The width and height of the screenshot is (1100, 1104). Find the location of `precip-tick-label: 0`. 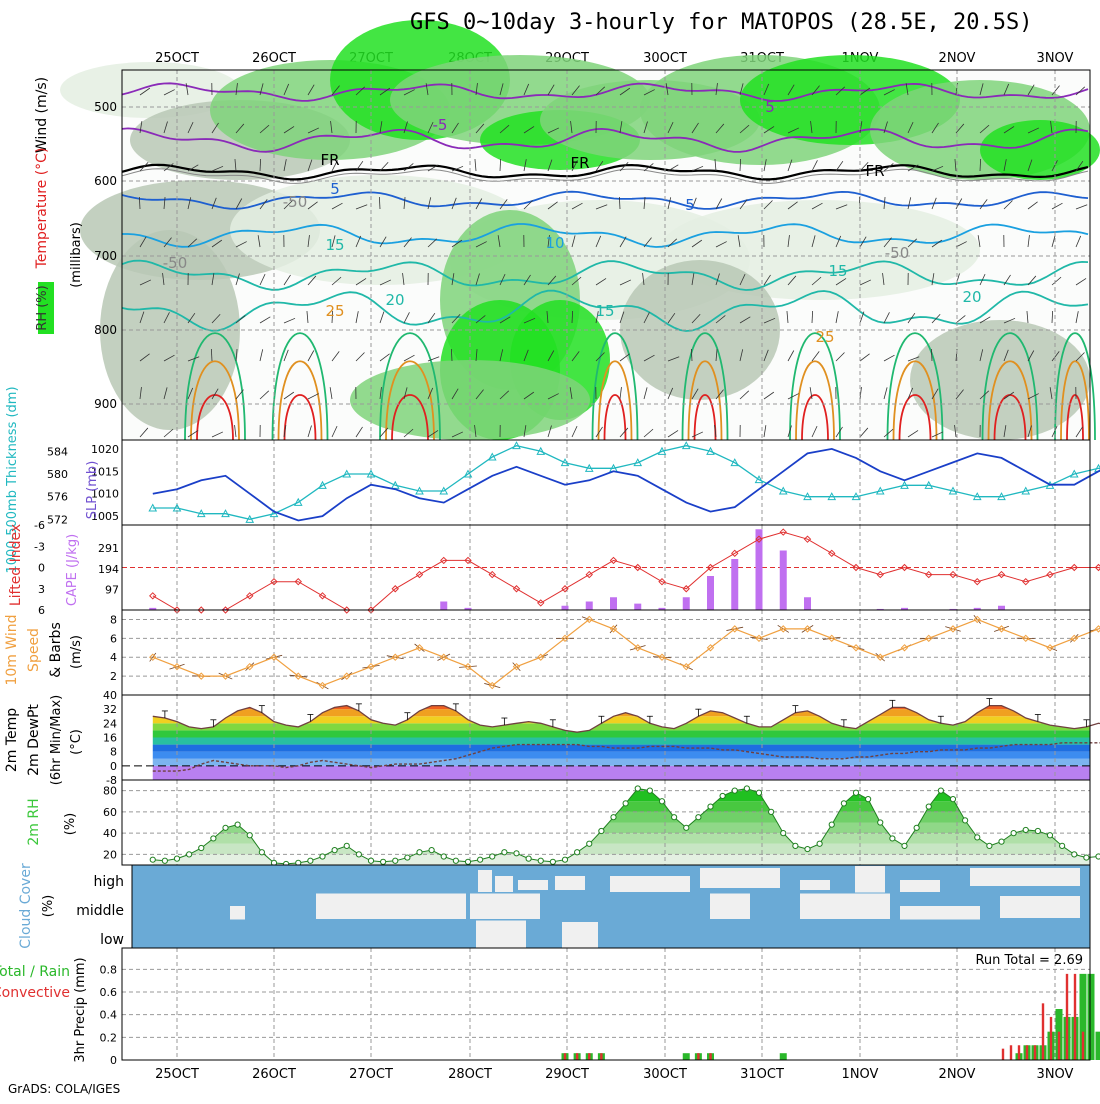

precip-tick-label: 0 is located at coordinates (113, 1060).